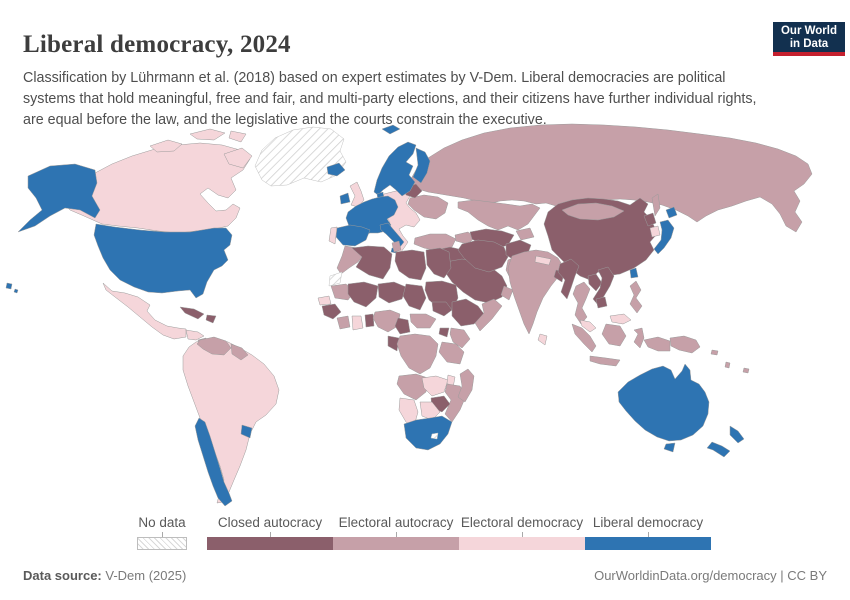 This screenshot has height=600, width=850. I want to click on country-iran, so click(483, 256).